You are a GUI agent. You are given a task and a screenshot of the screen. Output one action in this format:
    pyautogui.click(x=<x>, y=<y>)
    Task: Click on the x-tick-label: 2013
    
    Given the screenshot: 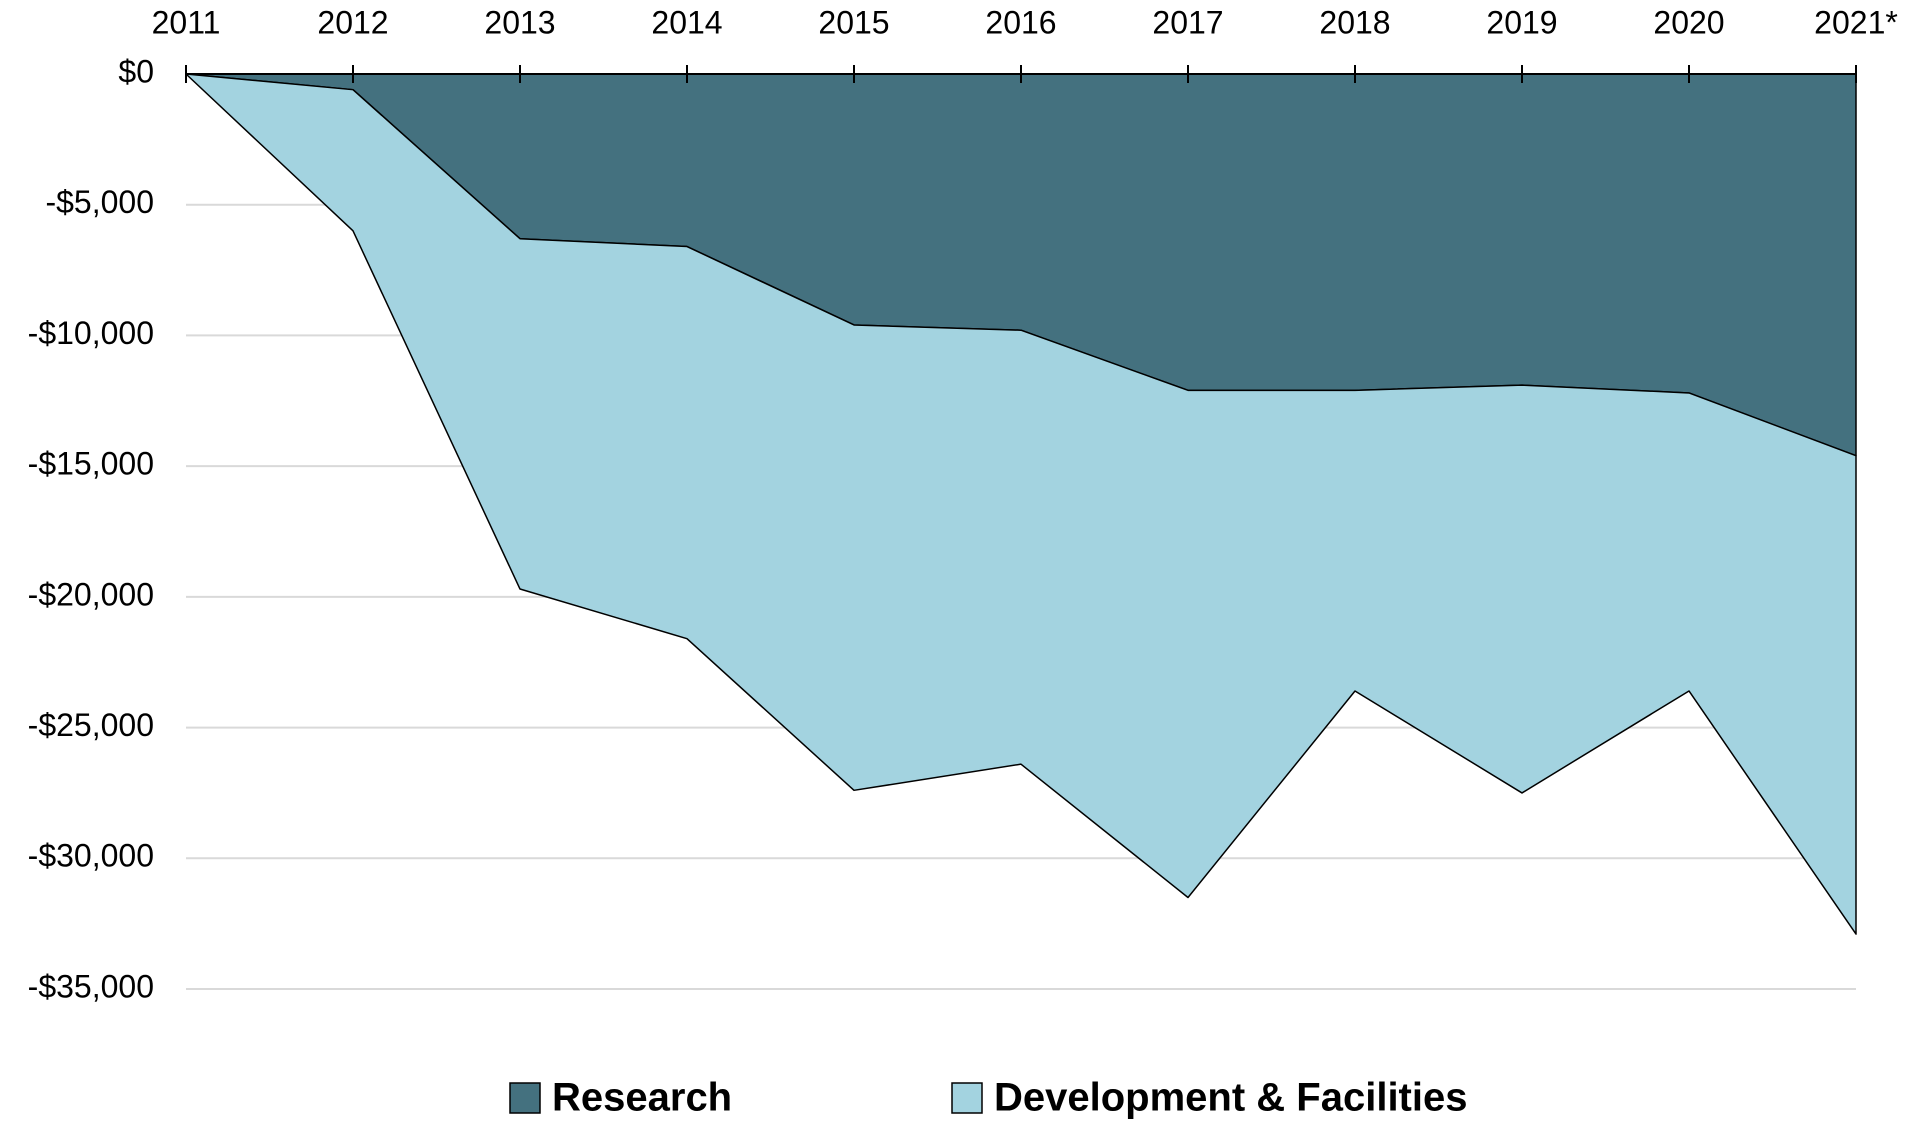 What is the action you would take?
    pyautogui.click(x=519, y=22)
    